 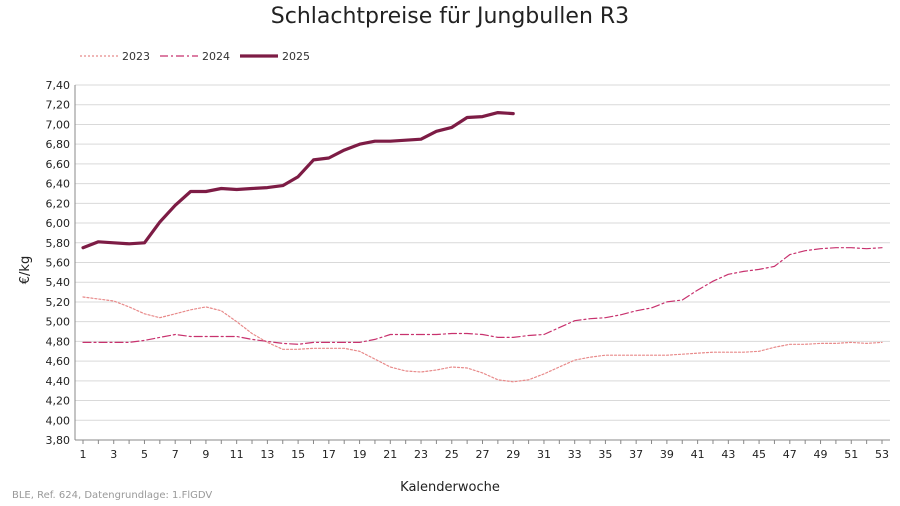 What do you see at coordinates (25, 270) in the screenshot?
I see `y-axis-label: €/kg` at bounding box center [25, 270].